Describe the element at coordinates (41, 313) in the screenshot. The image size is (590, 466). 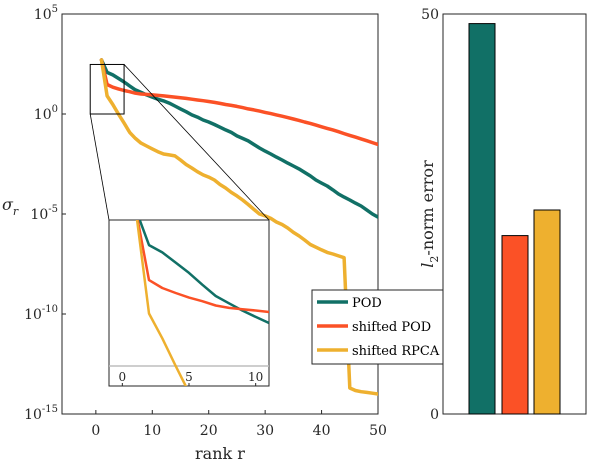
I see `y-tick-label: 10⁻¹⁰` at that location.